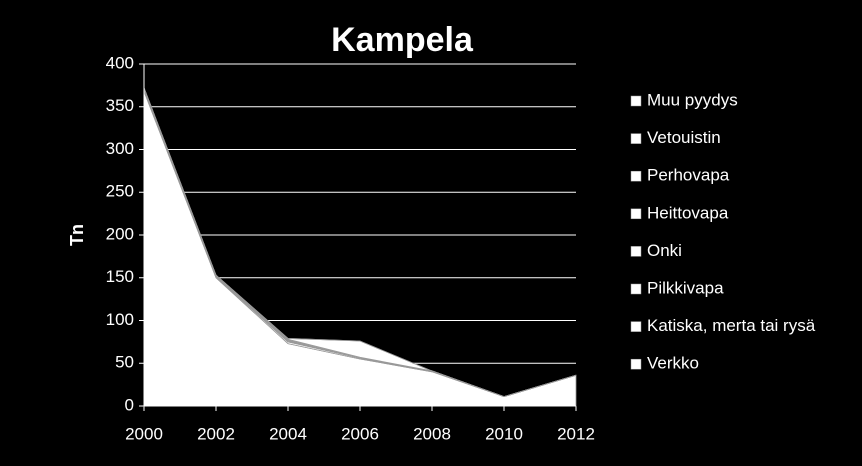 Image resolution: width=862 pixels, height=466 pixels. What do you see at coordinates (120, 191) in the screenshot?
I see `y-tick-label: 250` at bounding box center [120, 191].